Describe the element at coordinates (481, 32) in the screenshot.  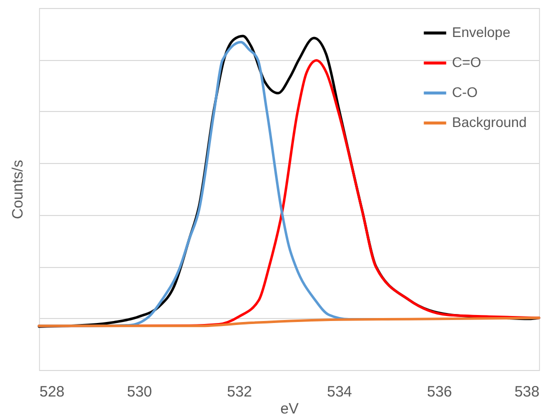
I see `legend-label: Envelope` at that location.